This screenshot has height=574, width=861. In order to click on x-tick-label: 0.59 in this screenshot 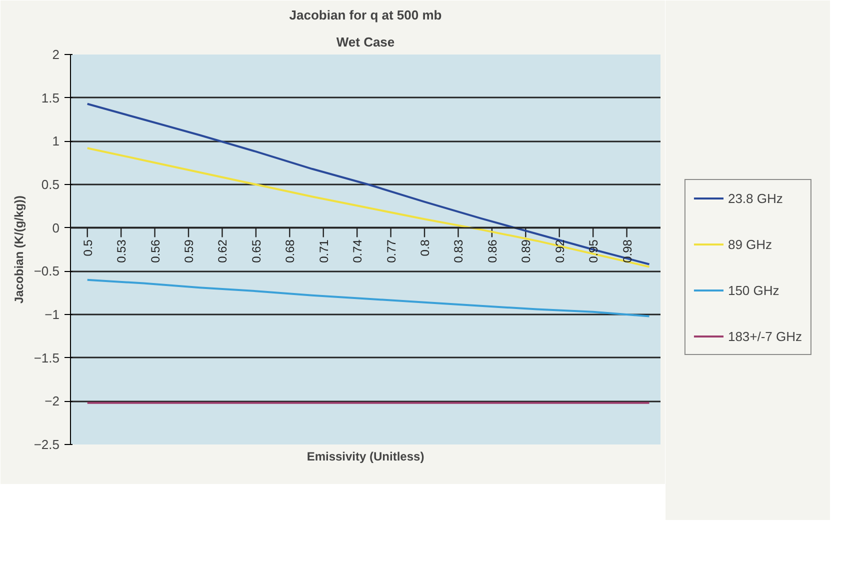, I will do `click(189, 251)`.